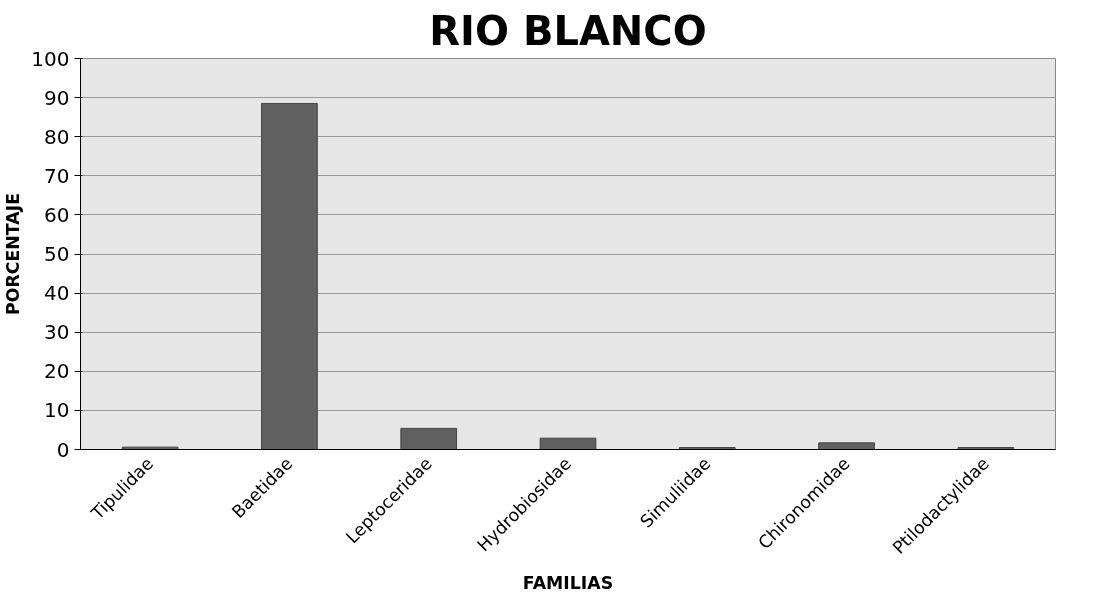 The image size is (1094, 605). Describe the element at coordinates (57, 410) in the screenshot. I see `y-tick-label: 10` at that location.